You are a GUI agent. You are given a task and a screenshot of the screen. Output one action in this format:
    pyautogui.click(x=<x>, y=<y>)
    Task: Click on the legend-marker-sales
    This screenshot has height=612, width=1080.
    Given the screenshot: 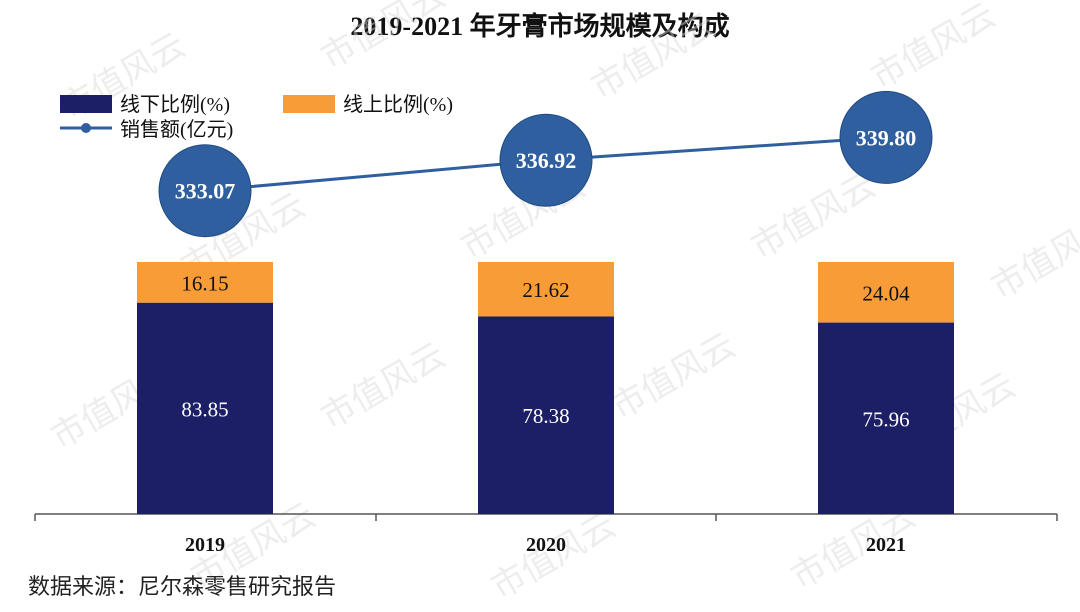 What is the action you would take?
    pyautogui.click(x=86, y=128)
    